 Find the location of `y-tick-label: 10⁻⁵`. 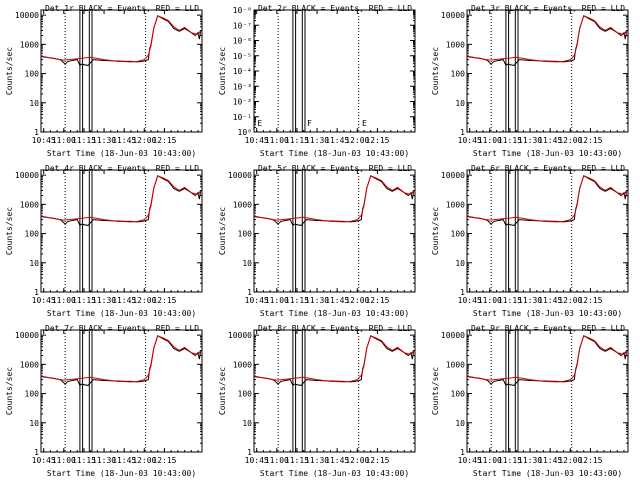

y-tick-label: 10⁻⁵ is located at coordinates (242, 56).